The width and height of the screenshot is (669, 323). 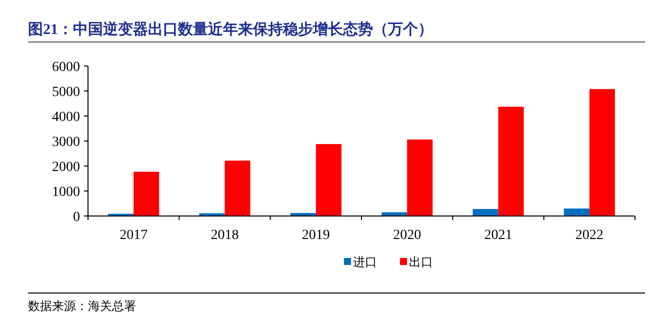 I want to click on x-tick-label: 2019, so click(x=316, y=235).